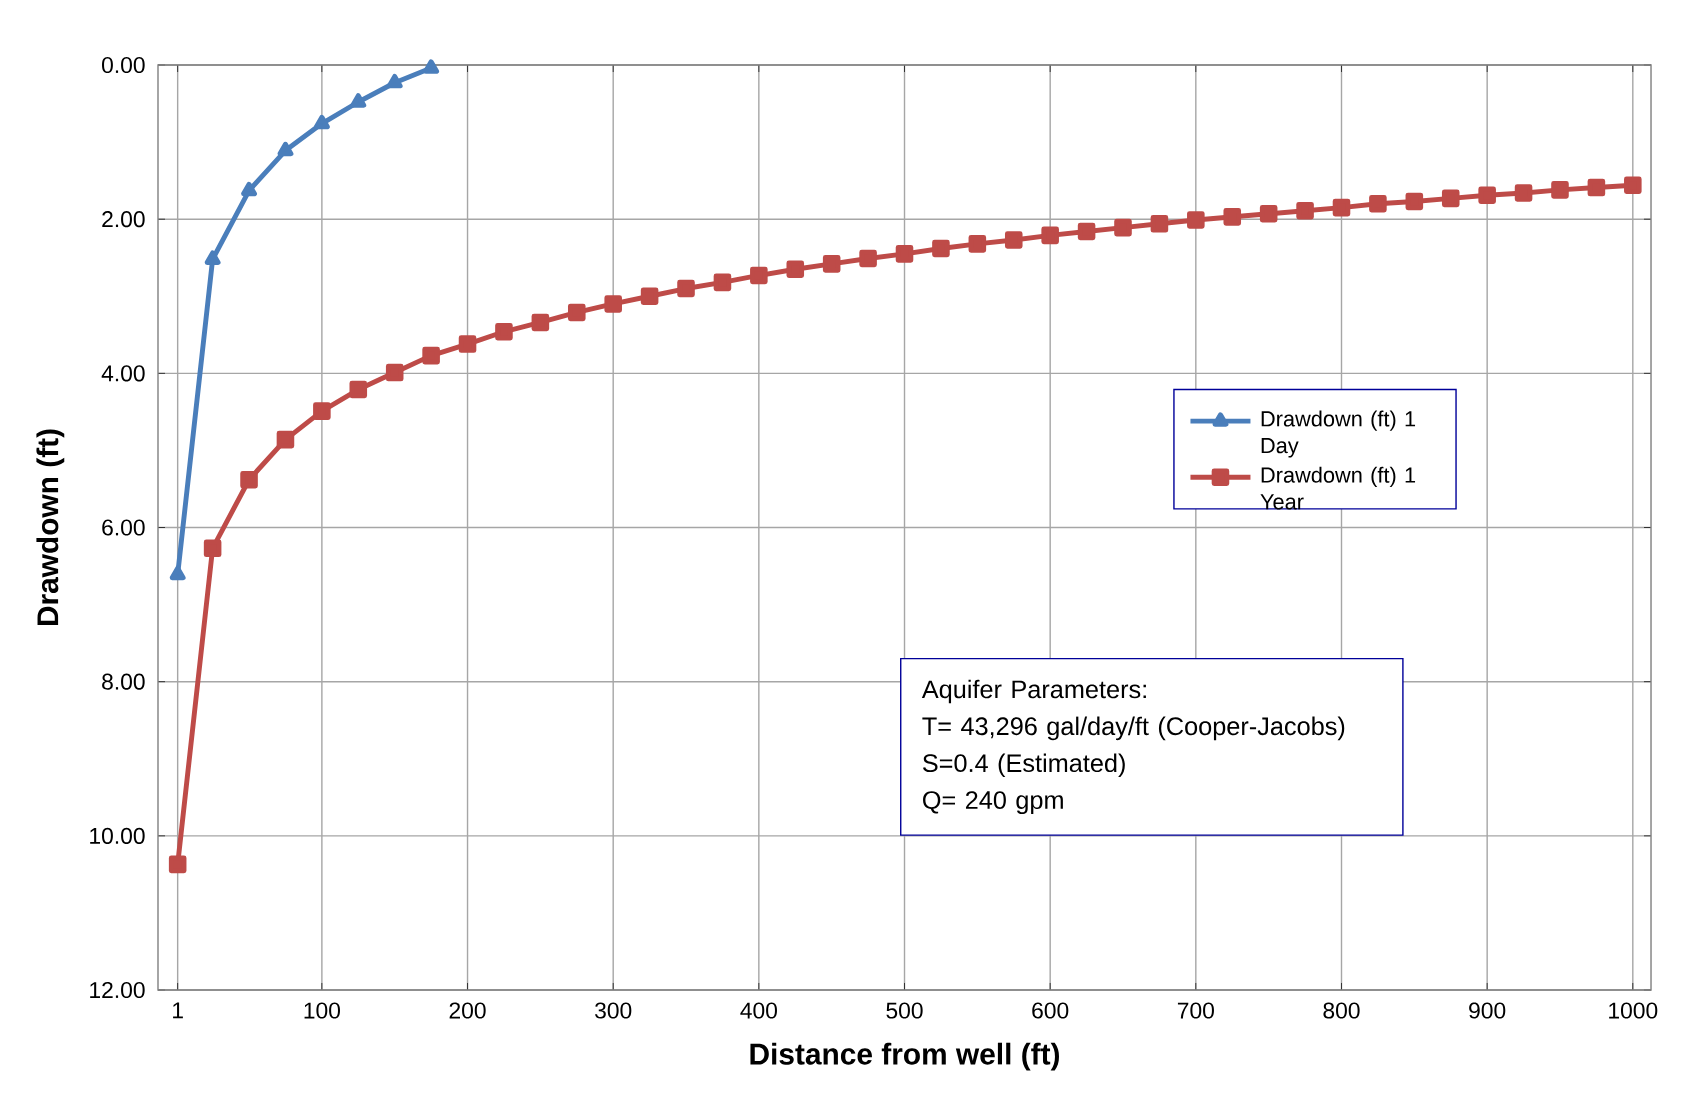 The height and width of the screenshot is (1114, 1701). I want to click on x-tick-label: 900, so click(1487, 1010).